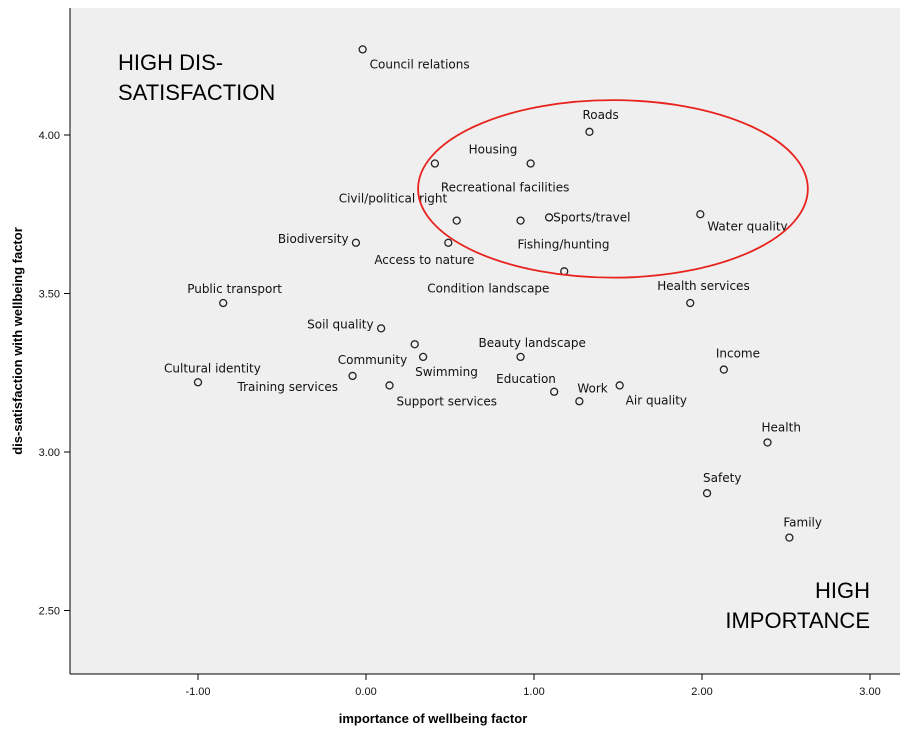 Image resolution: width=900 pixels, height=733 pixels. Describe the element at coordinates (340, 324) in the screenshot. I see `point-label: Soil quality` at that location.